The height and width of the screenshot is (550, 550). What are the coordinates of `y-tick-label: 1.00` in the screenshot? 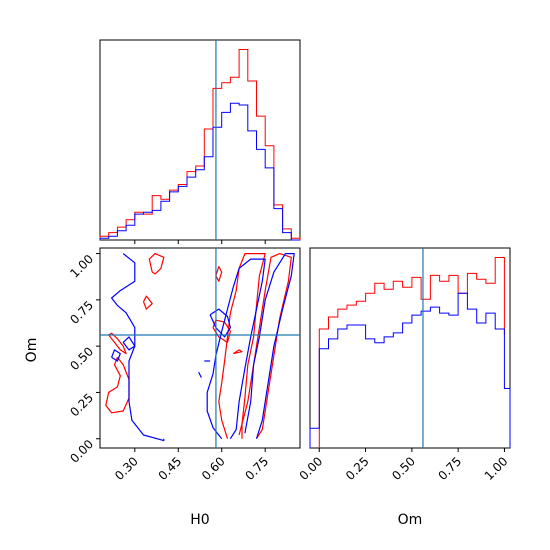 It's located at (81, 266).